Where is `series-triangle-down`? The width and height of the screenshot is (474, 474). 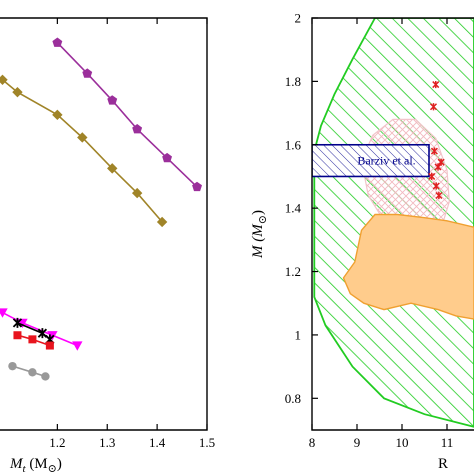 series-triangle-down is located at coordinates (41, 329).